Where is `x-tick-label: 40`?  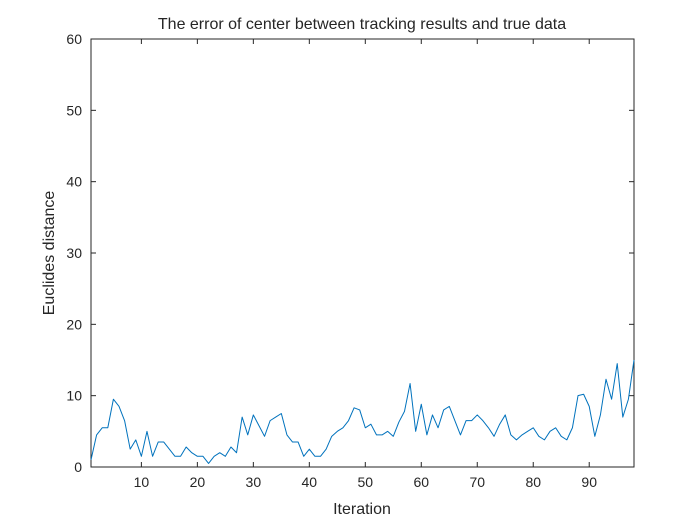
x-tick-label: 40 is located at coordinates (310, 482).